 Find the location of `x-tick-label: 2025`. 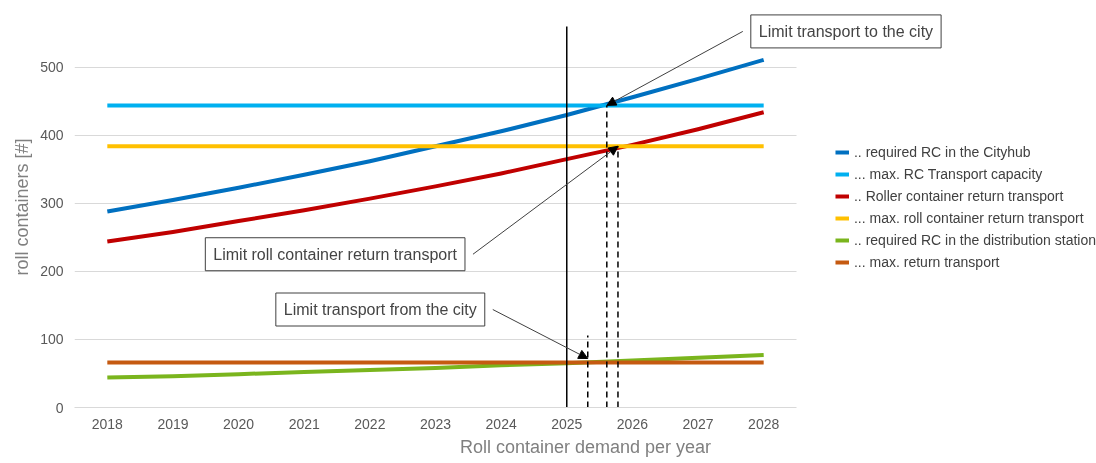

x-tick-label: 2025 is located at coordinates (567, 423).